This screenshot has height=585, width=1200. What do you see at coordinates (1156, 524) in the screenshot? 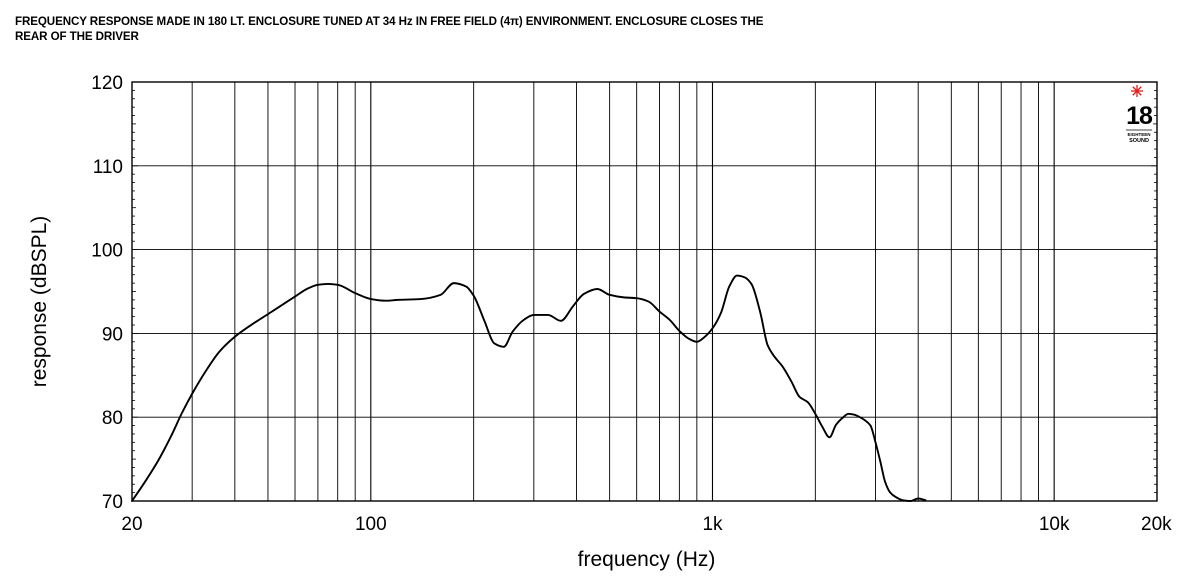
I see `x-tick-label-20k: 20k` at bounding box center [1156, 524].